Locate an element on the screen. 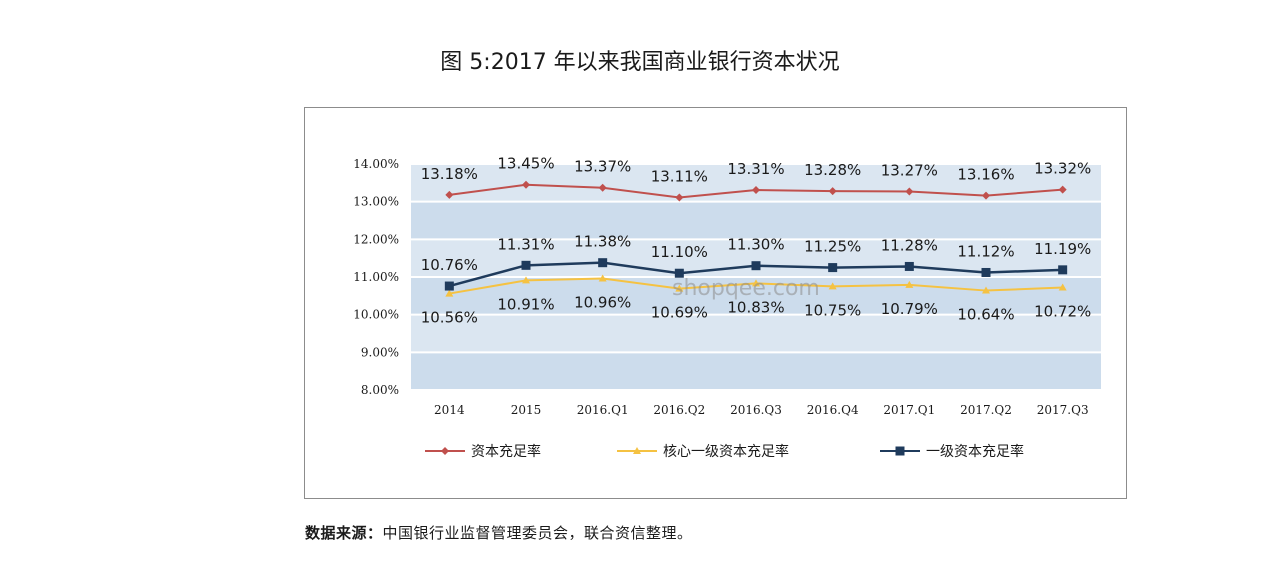 Image resolution: width=1280 pixels, height=578 pixels. data-label: 13.31% is located at coordinates (755, 169).